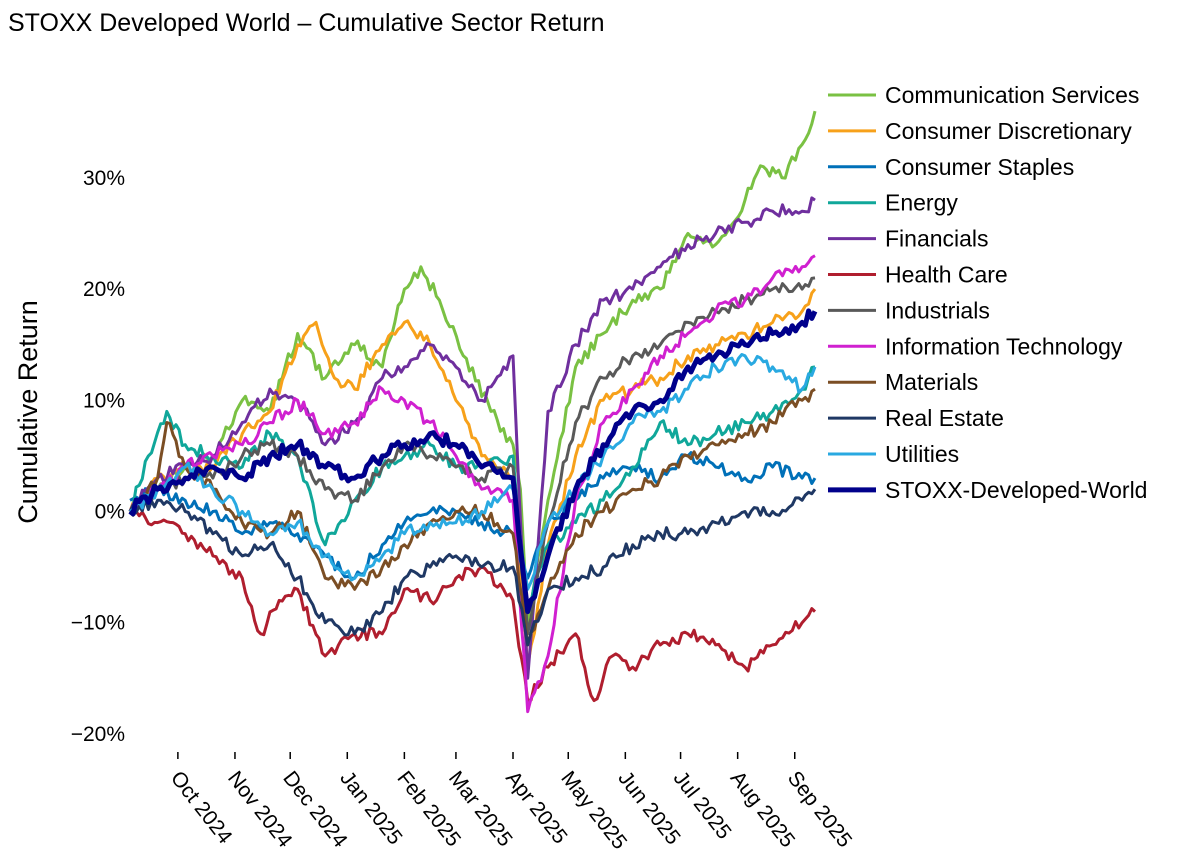 The width and height of the screenshot is (1180, 868). What do you see at coordinates (937, 310) in the screenshot?
I see `legend-label: Industrials` at bounding box center [937, 310].